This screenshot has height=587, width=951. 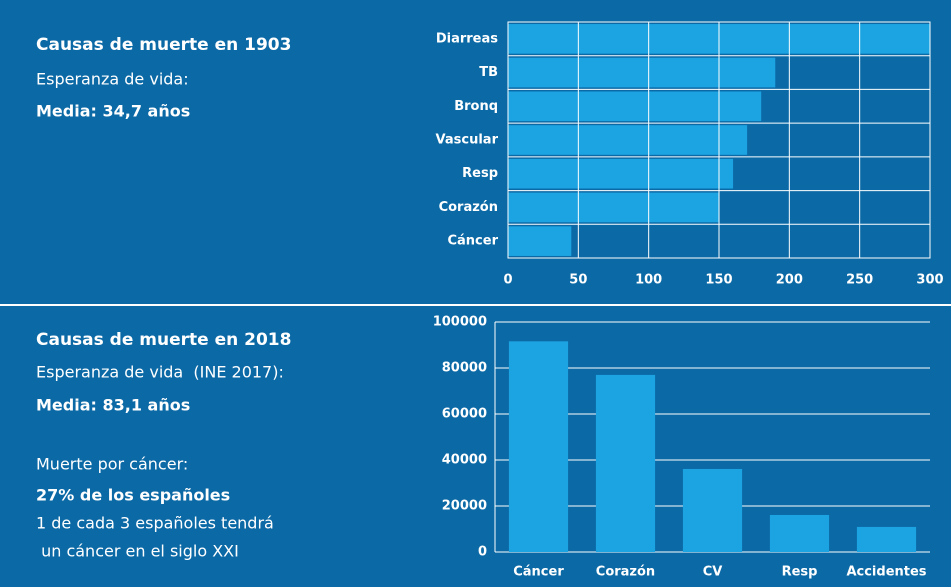 What do you see at coordinates (578, 280) in the screenshot?
I see `x-tick-label: 50` at bounding box center [578, 280].